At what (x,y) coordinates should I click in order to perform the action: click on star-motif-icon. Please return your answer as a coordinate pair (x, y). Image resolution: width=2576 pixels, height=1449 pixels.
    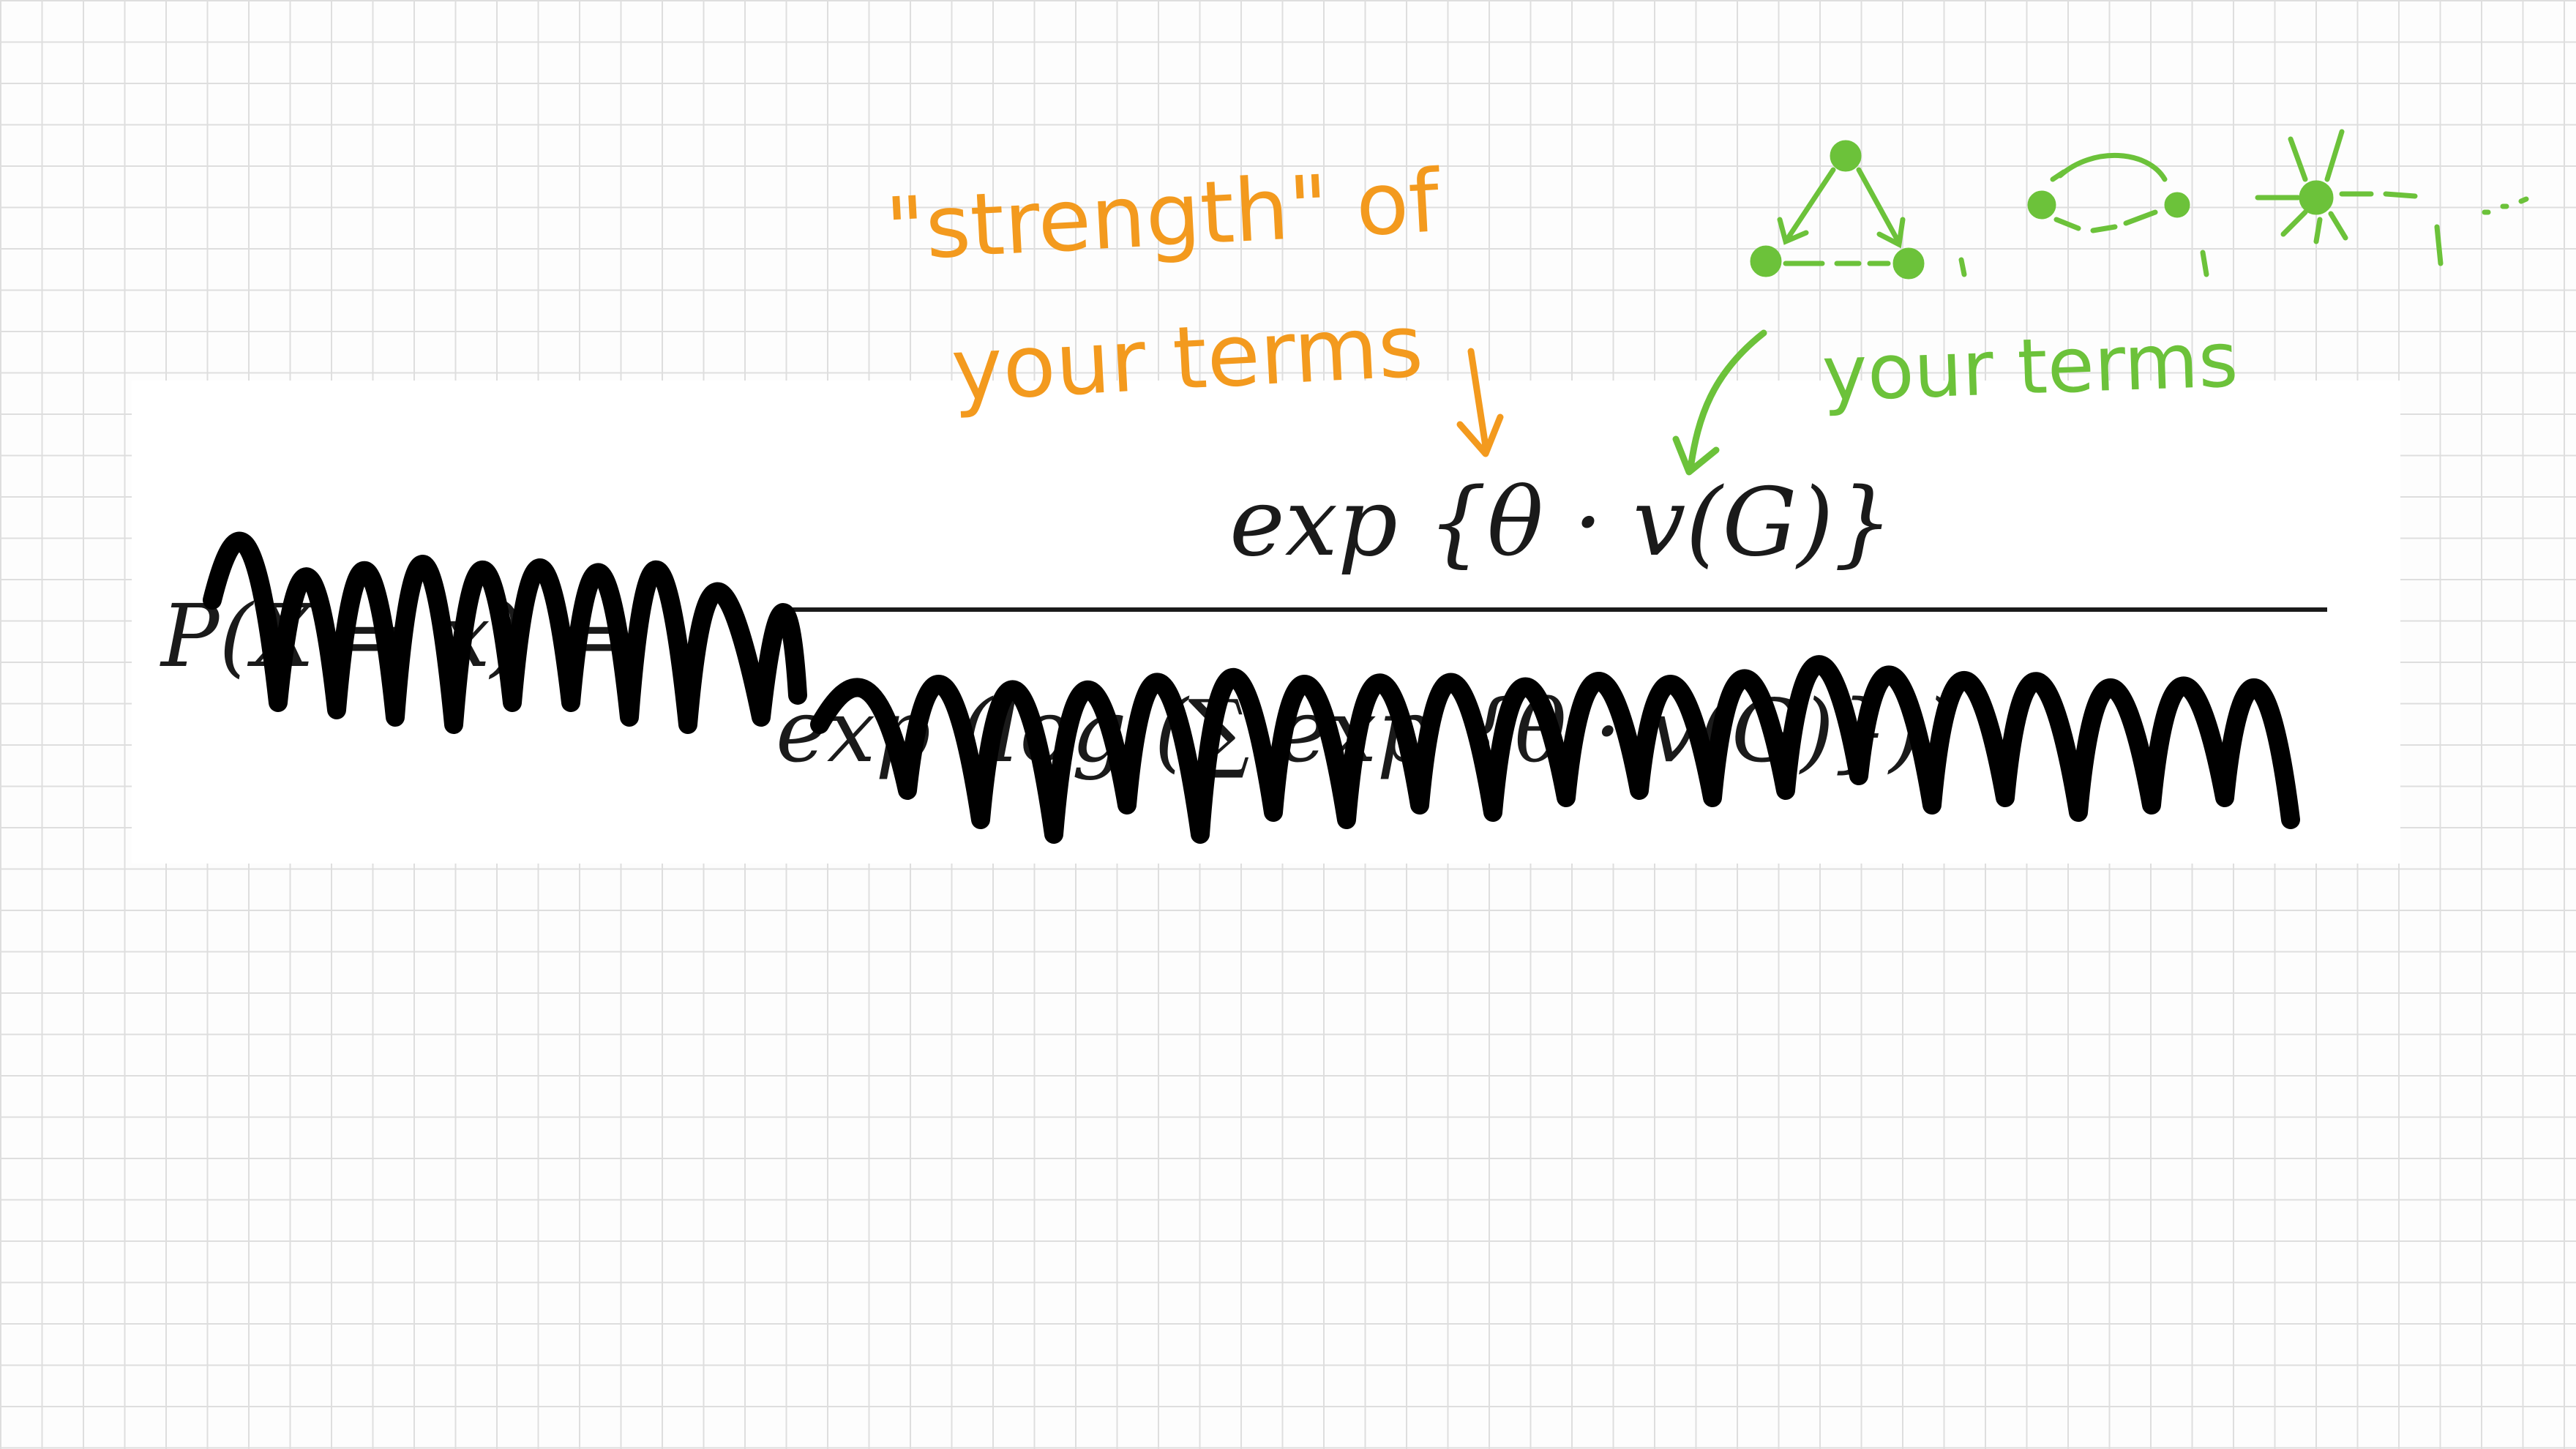
    Looking at the image, I should click on (2392, 197).